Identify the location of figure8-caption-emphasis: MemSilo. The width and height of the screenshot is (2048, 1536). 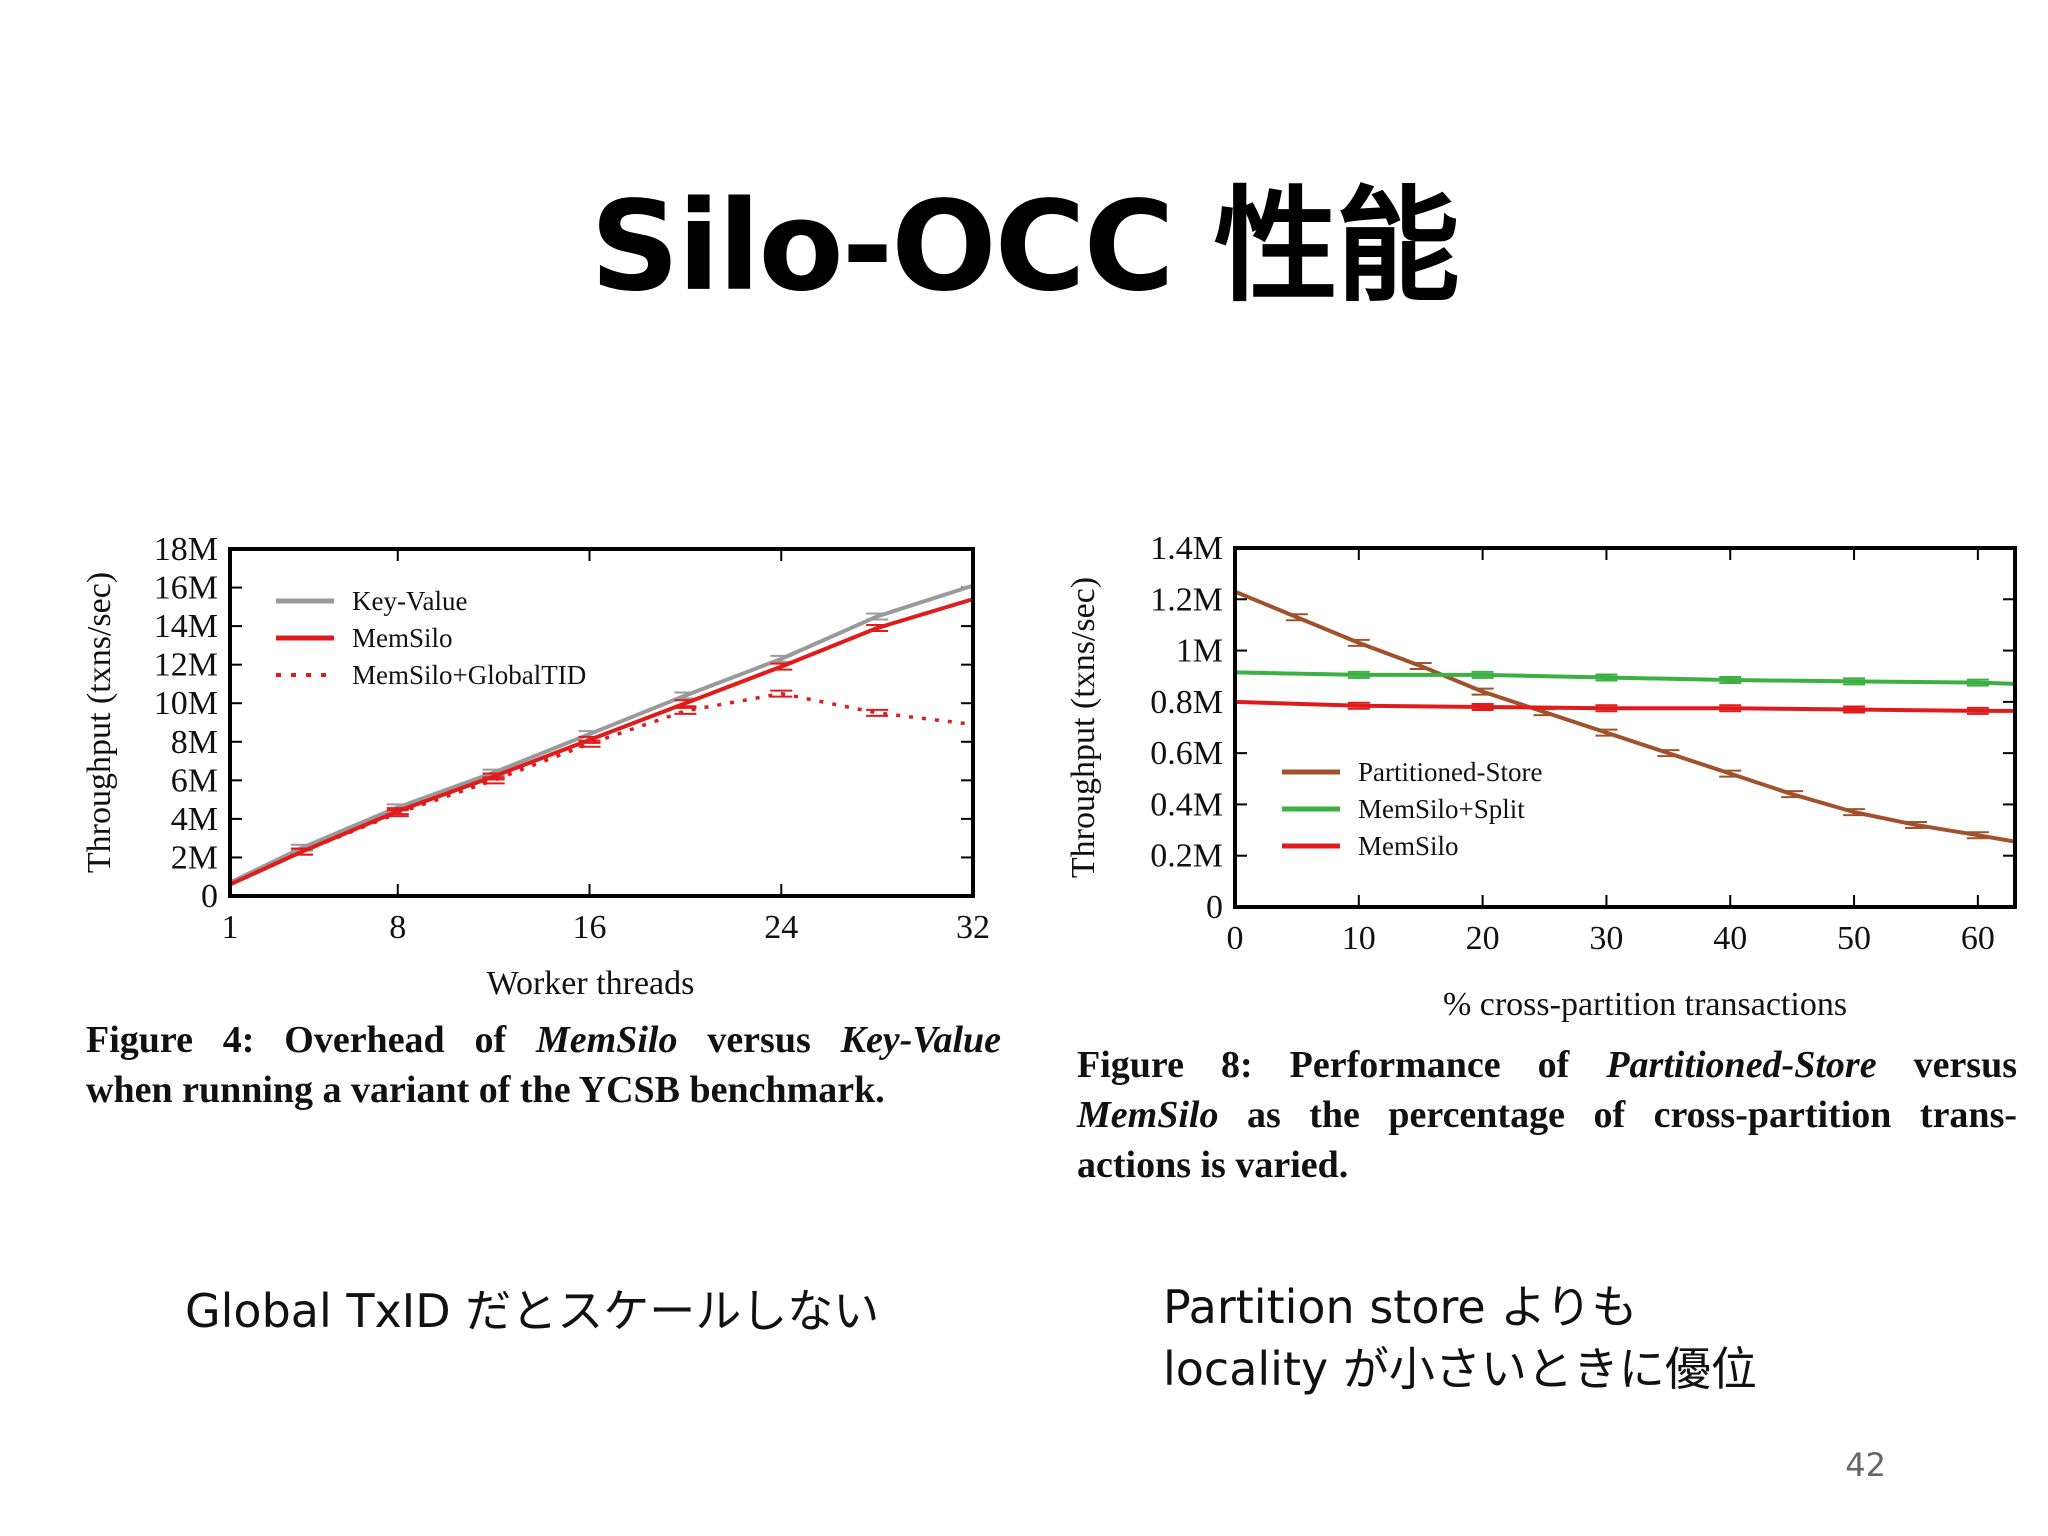
(1148, 1115).